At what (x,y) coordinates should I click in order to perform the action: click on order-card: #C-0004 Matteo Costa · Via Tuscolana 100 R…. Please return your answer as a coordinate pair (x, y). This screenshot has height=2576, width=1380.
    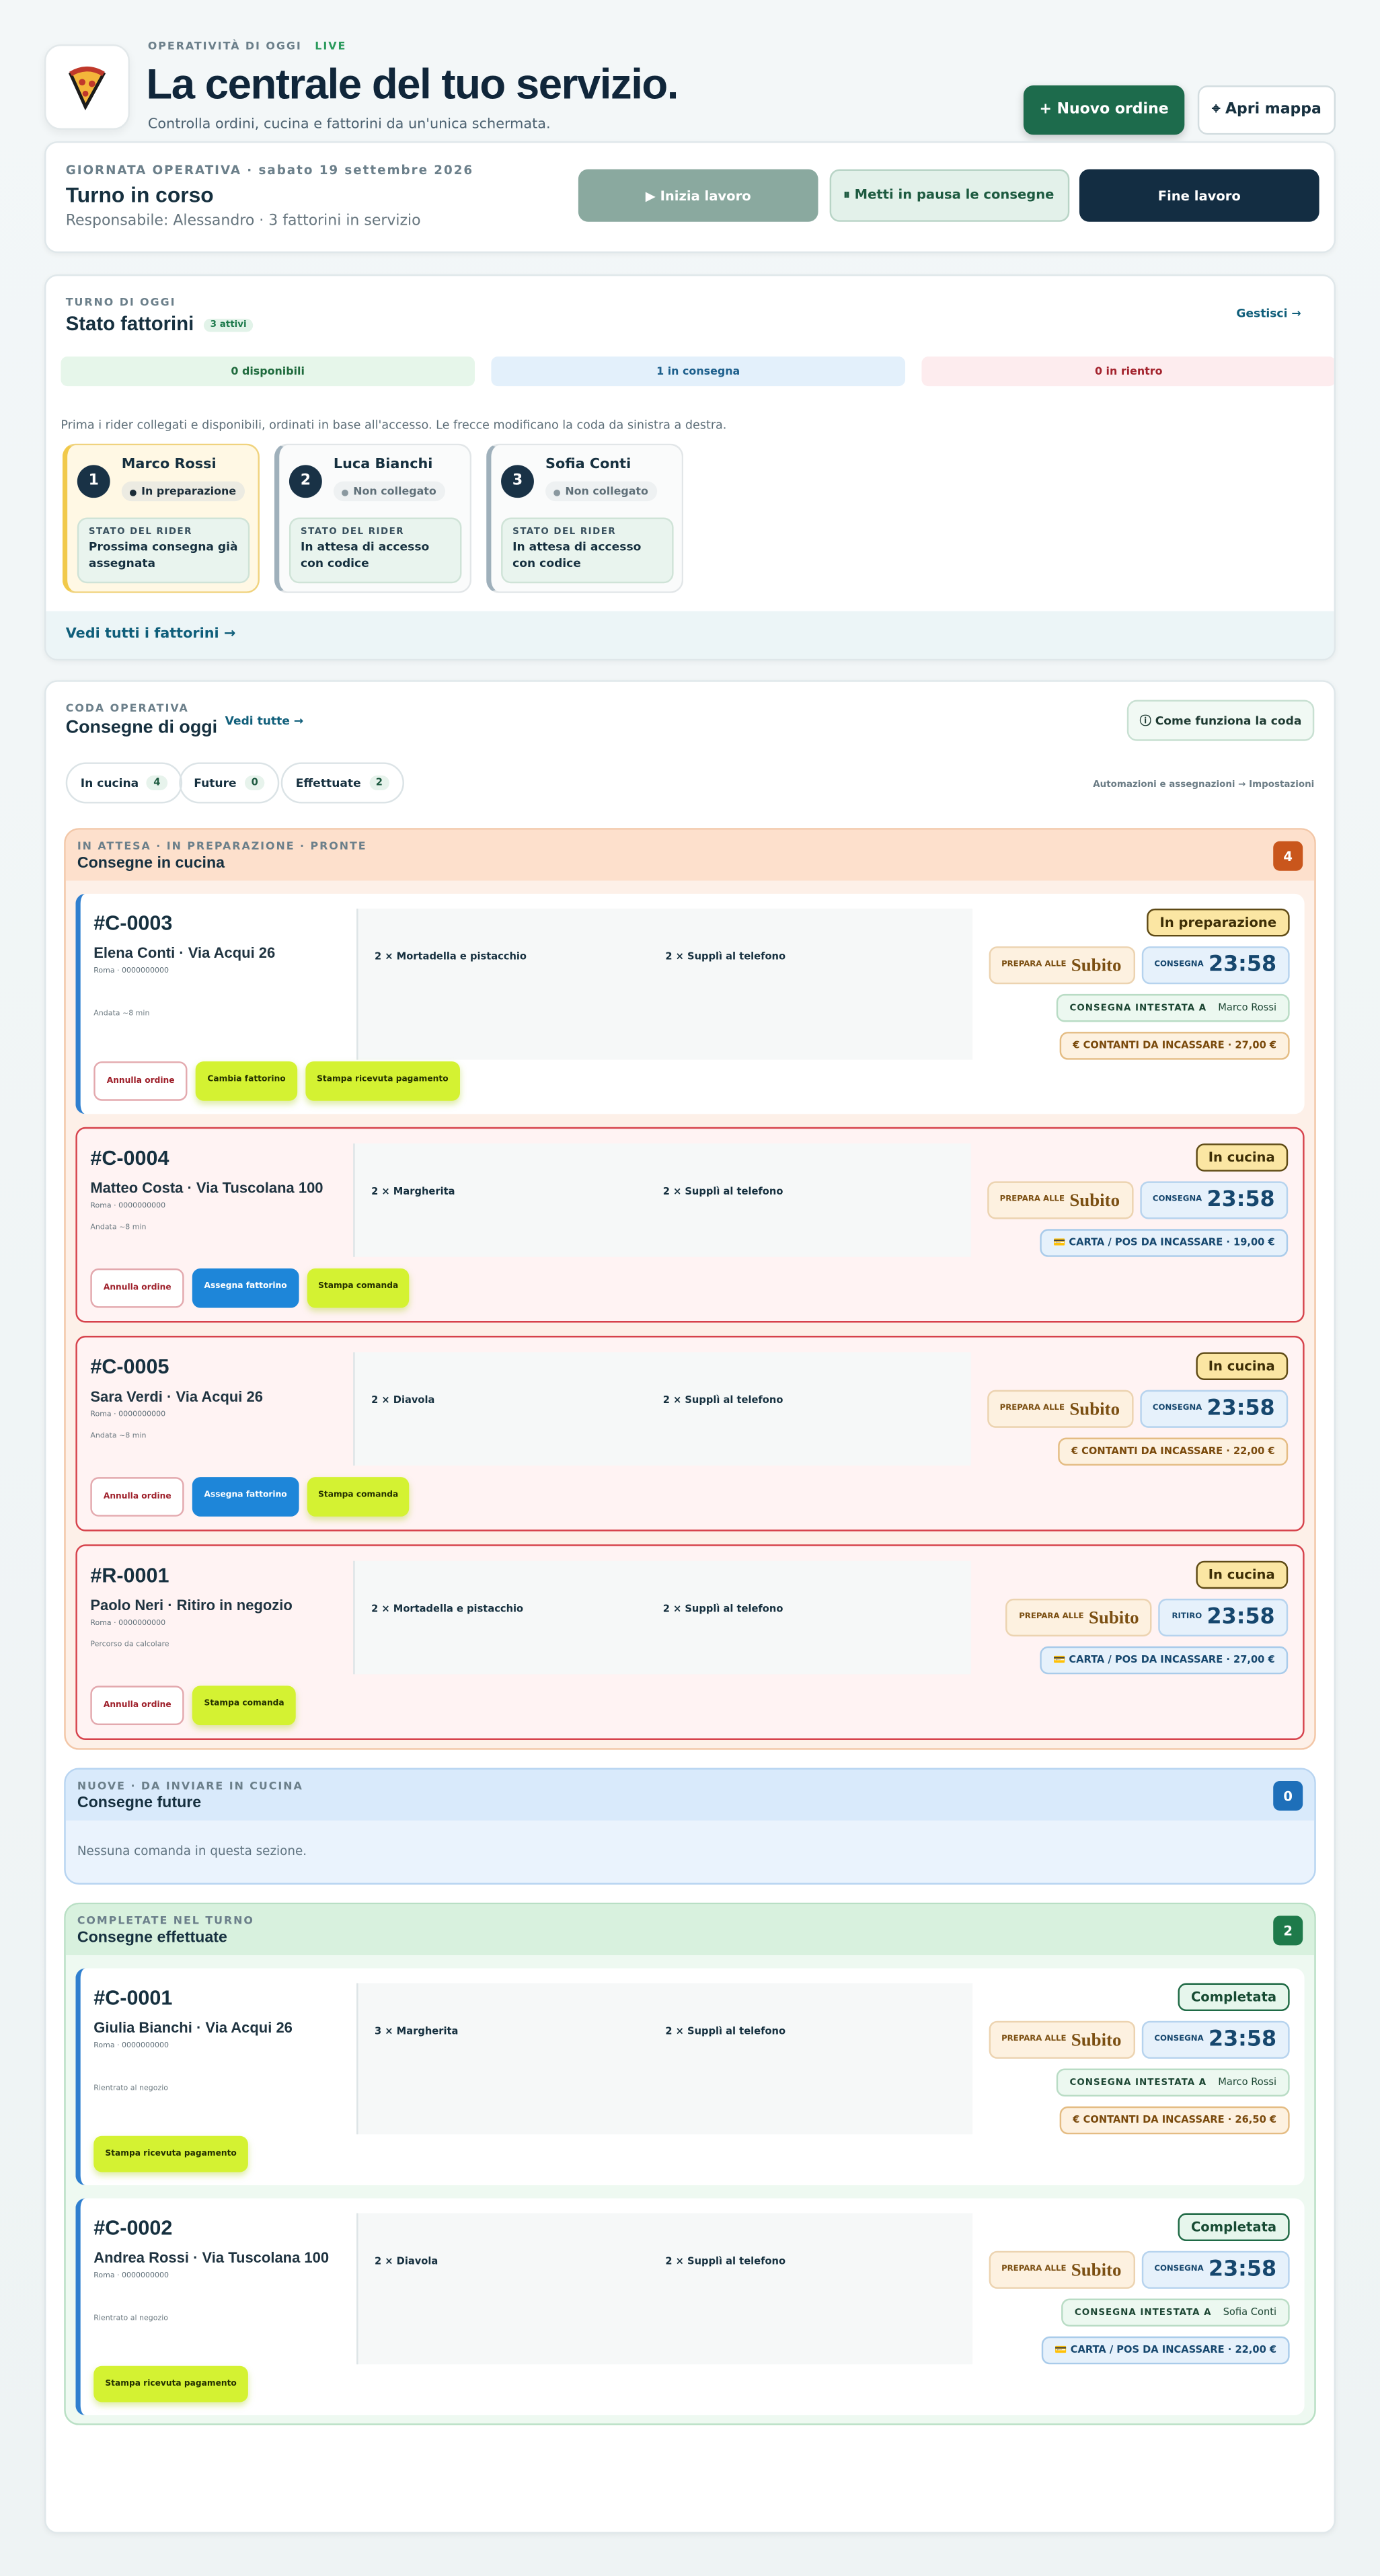
    Looking at the image, I should click on (690, 1225).